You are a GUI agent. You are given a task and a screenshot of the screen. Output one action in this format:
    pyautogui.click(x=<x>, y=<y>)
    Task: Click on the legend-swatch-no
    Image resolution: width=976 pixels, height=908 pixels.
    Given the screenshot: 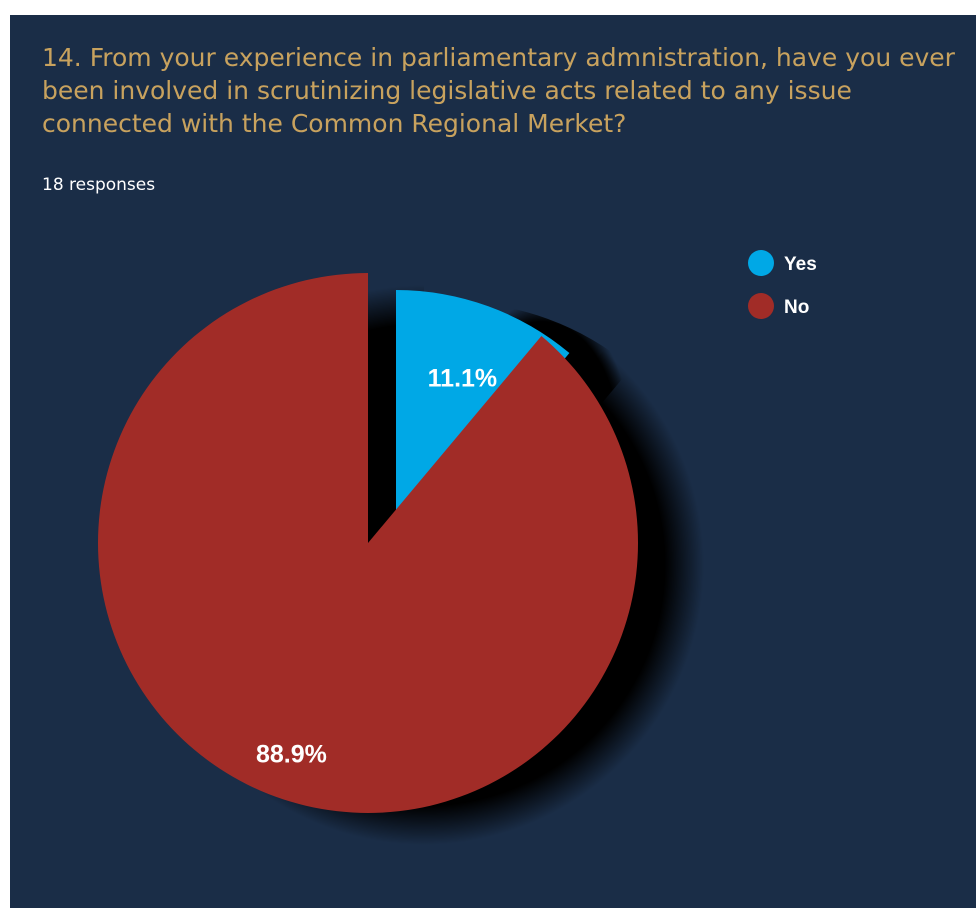 What is the action you would take?
    pyautogui.click(x=761, y=306)
    